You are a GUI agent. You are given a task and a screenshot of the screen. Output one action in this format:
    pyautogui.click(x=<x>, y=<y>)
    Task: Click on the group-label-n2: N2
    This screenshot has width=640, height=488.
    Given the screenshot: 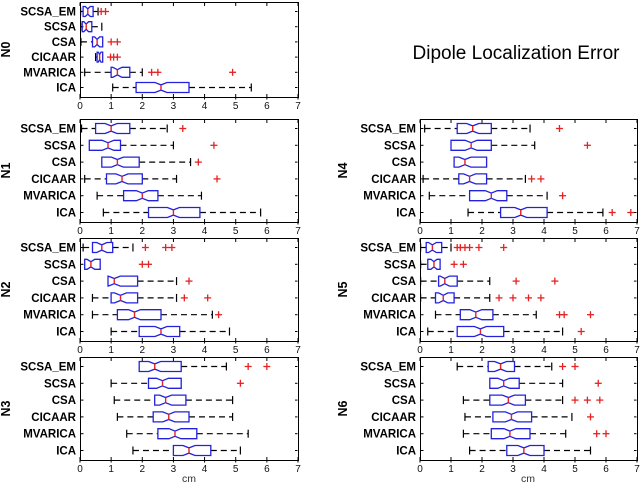 What is the action you would take?
    pyautogui.click(x=6, y=289)
    